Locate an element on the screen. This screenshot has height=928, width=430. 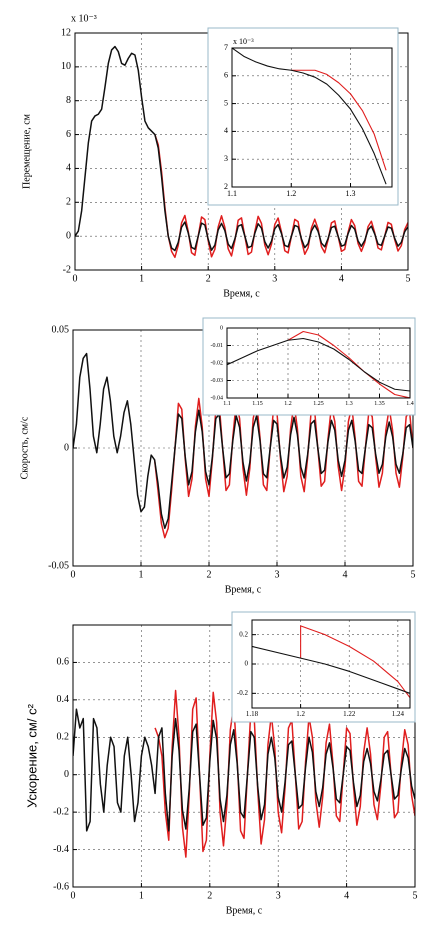
y-tick-label: -0.4 is located at coordinates (61, 849).